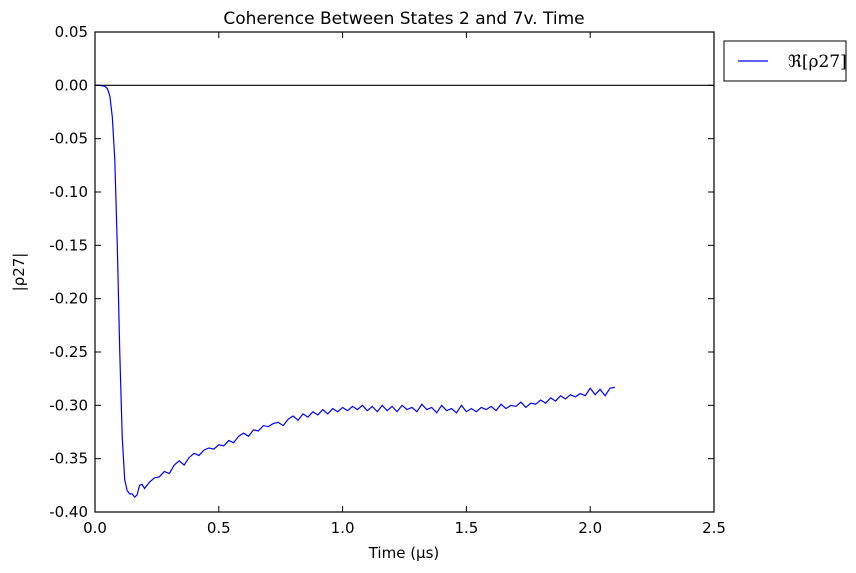 The image size is (856, 573). Describe the element at coordinates (404, 553) in the screenshot. I see `x-axis-label: Time (μs)` at that location.